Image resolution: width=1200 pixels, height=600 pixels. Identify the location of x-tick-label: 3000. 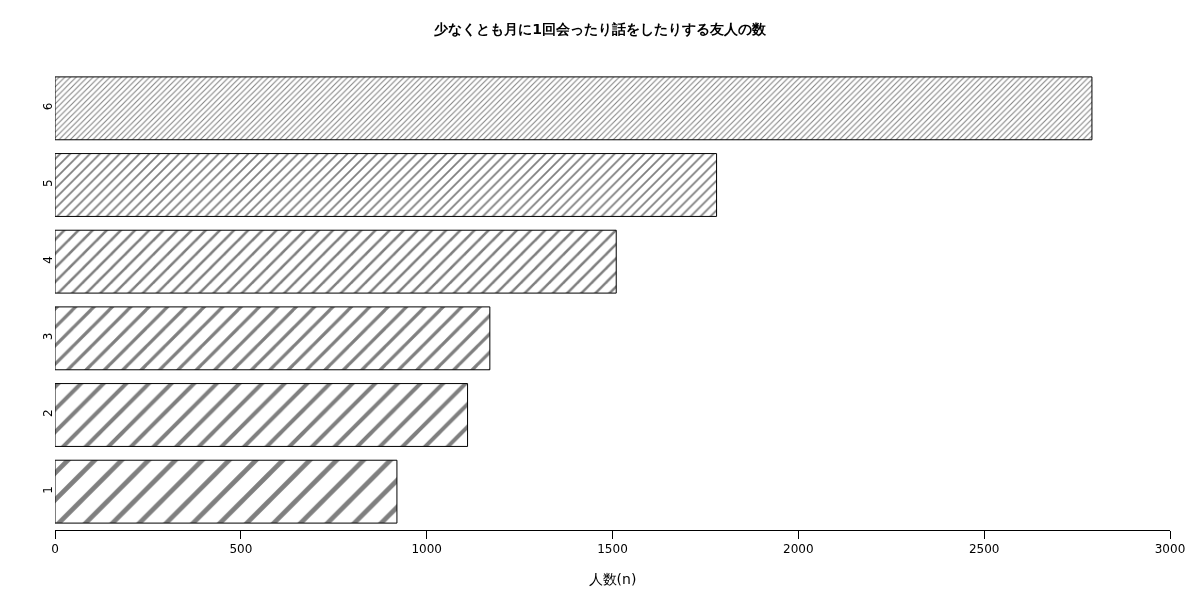
(1170, 549).